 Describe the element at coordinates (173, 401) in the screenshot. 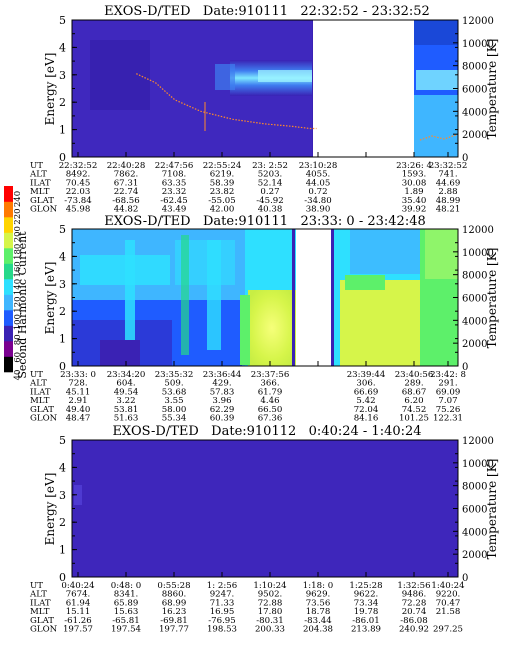

I see `table-cell: 3.55` at that location.